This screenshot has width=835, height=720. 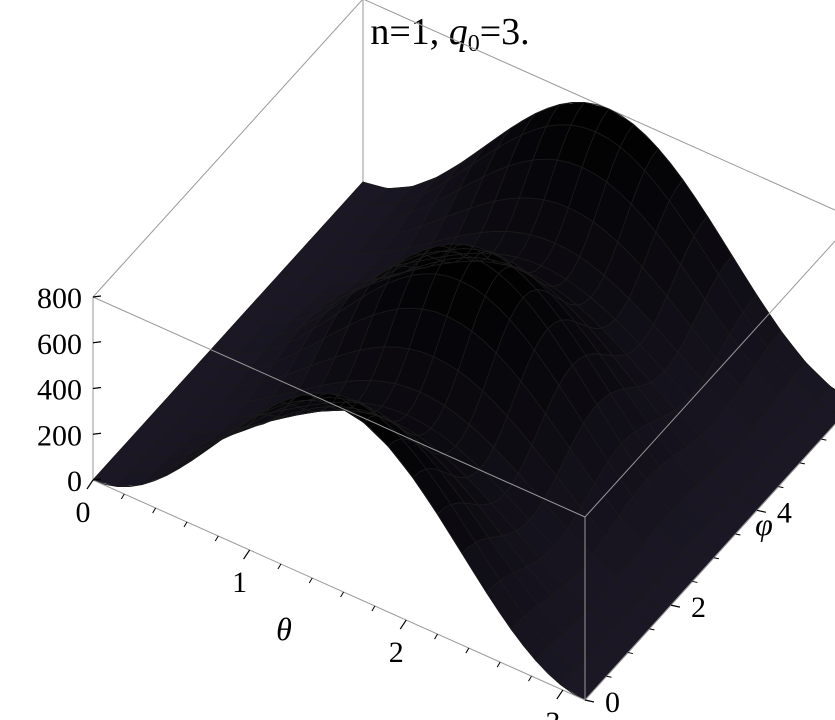 What do you see at coordinates (59, 390) in the screenshot?
I see `tick-label: 400` at bounding box center [59, 390].